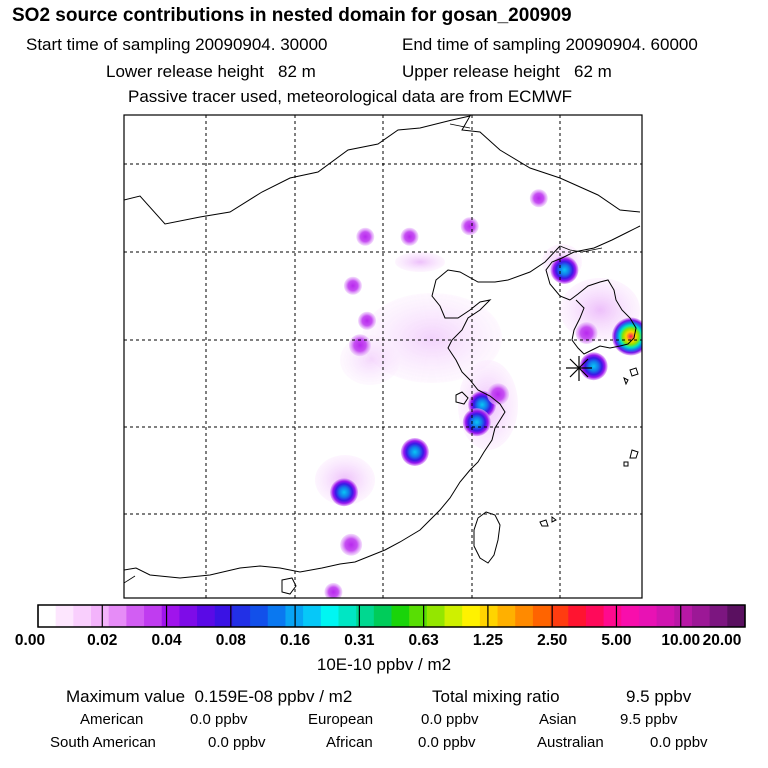  I want to click on colorbar-tick-label: 0.31, so click(359, 640).